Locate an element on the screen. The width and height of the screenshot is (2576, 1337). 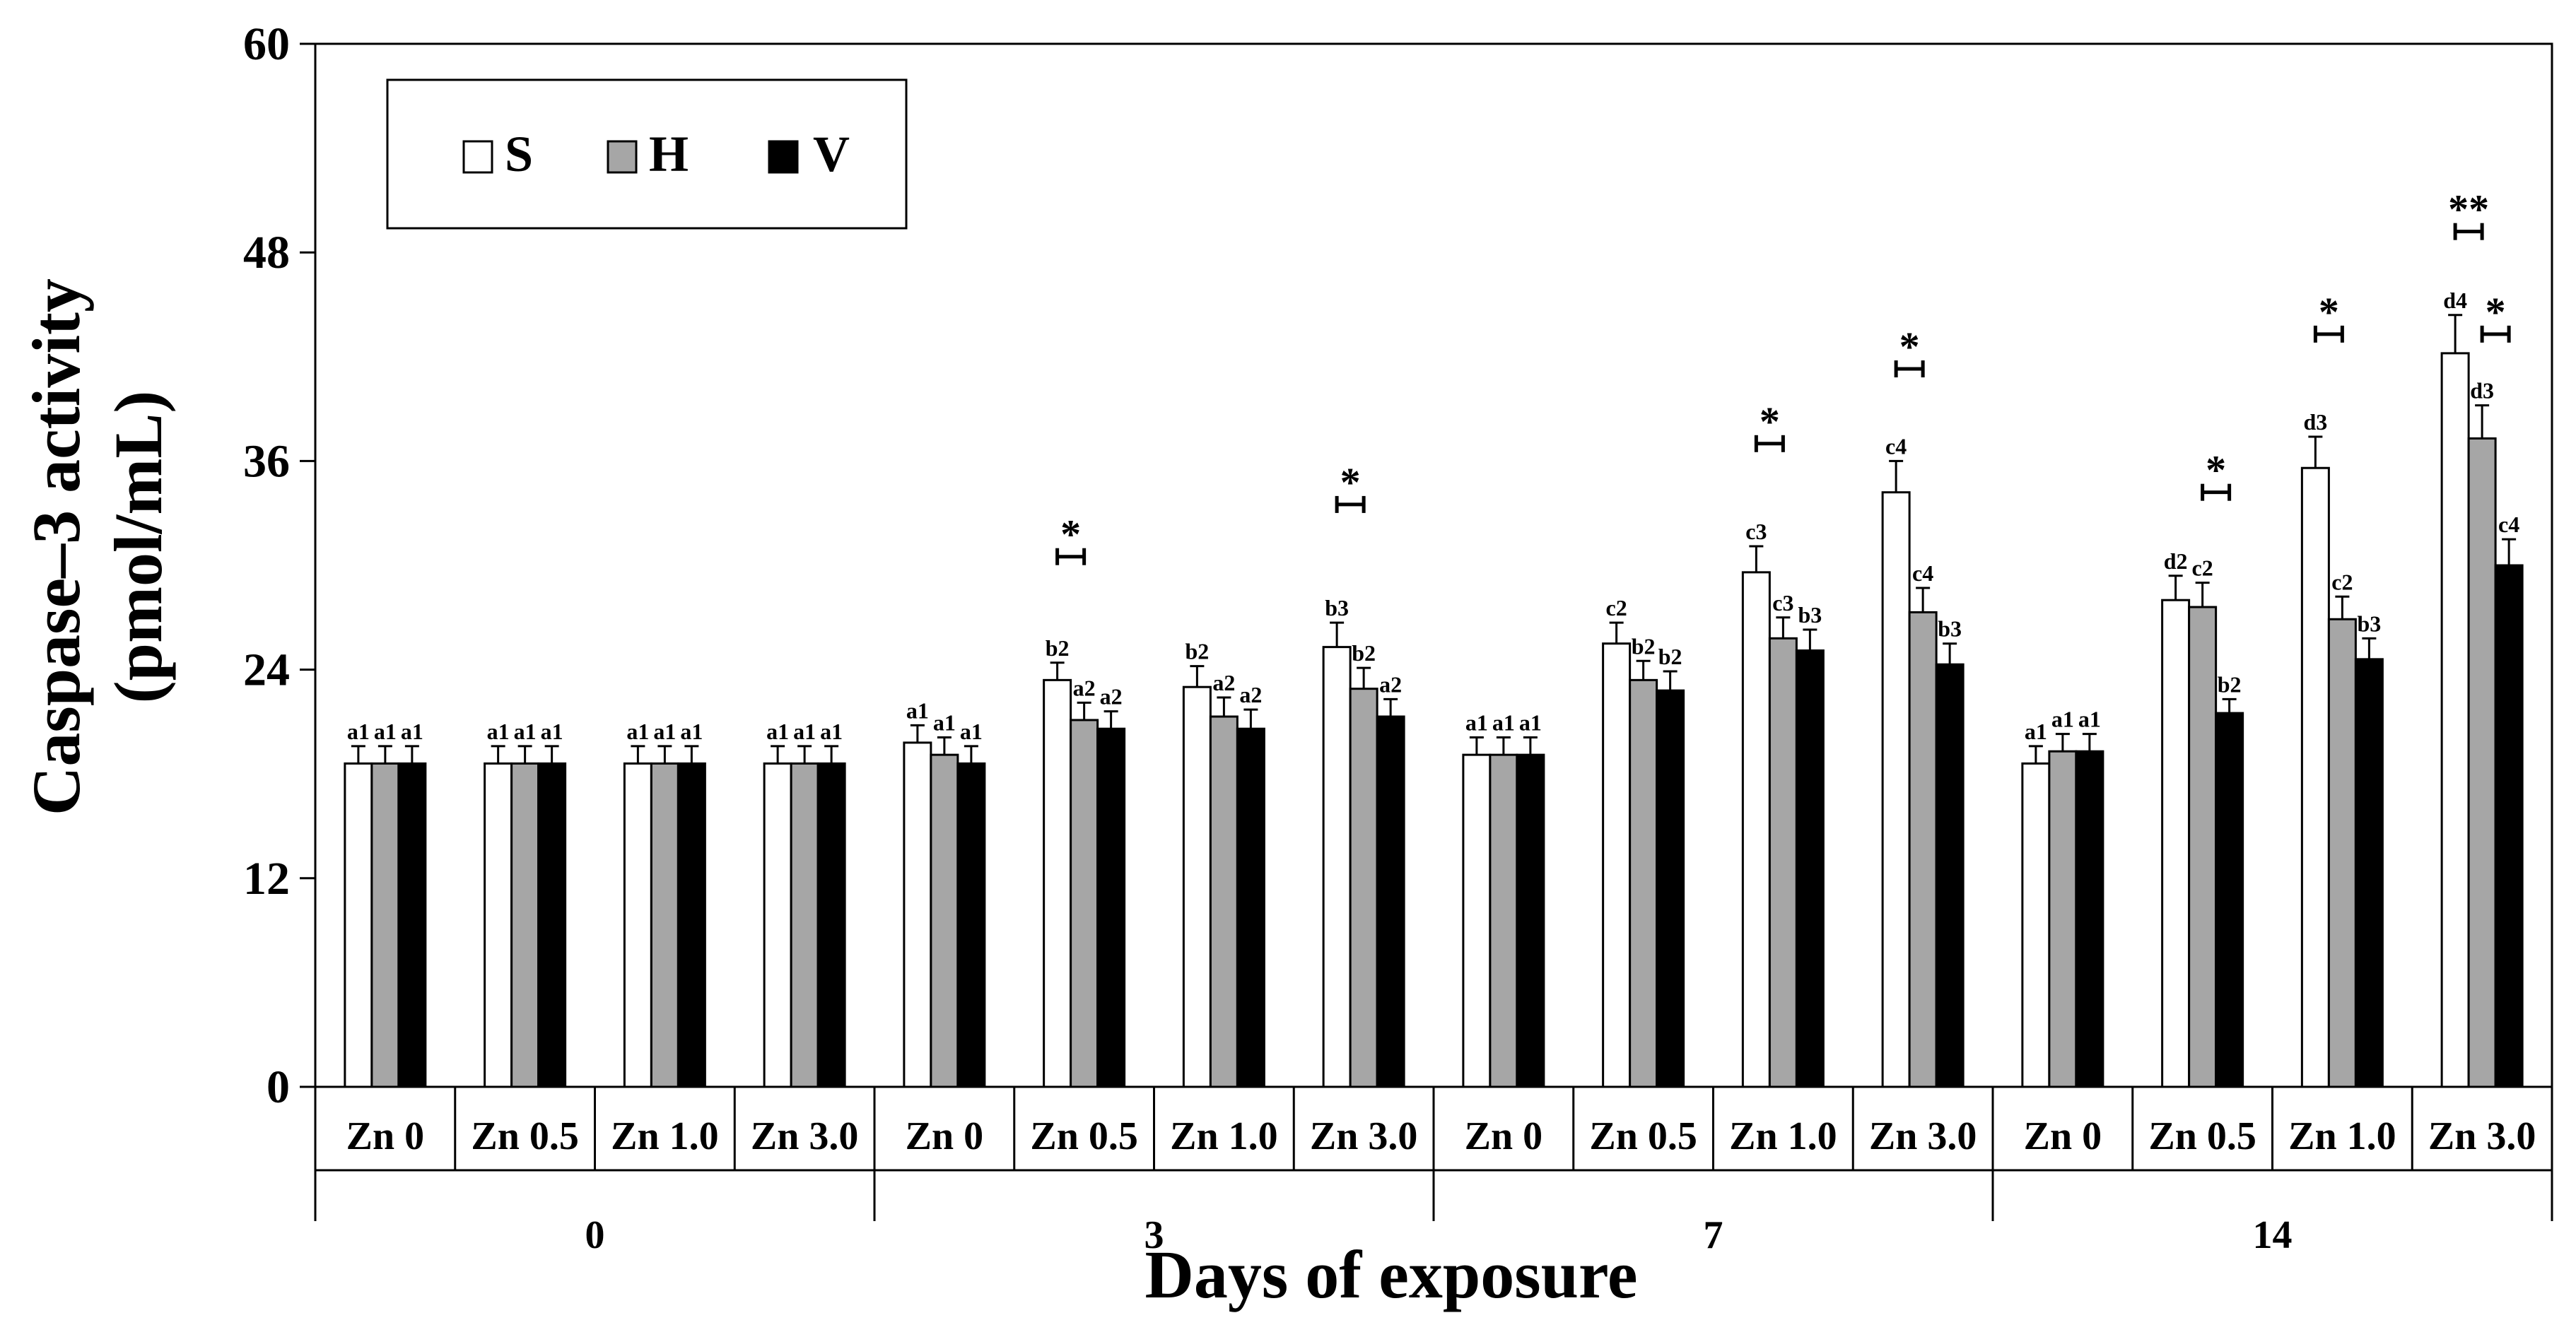
x-axis-label: Days of exposure is located at coordinates (1391, 1274).